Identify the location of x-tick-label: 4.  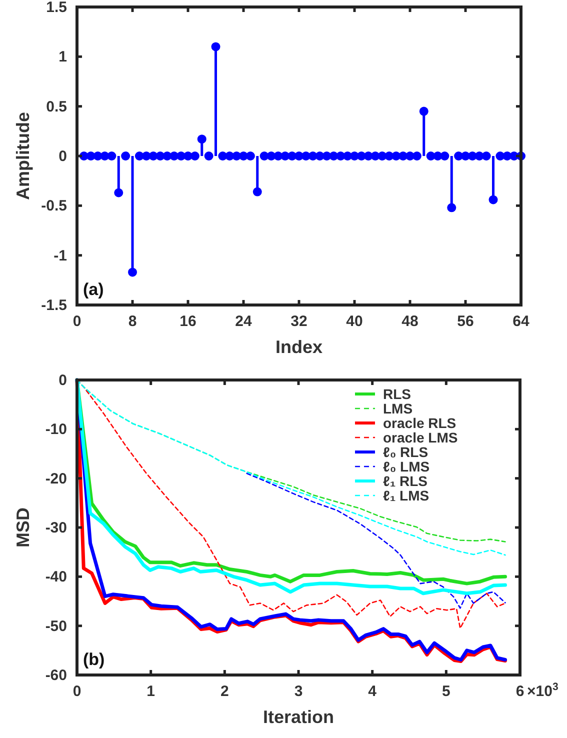
(373, 691).